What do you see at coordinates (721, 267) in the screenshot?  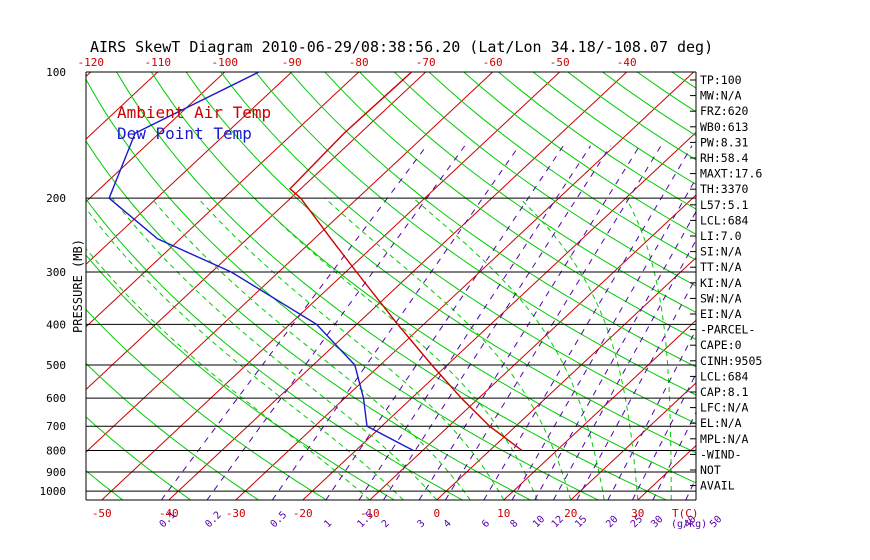 I see `panel-entry: TT:N/A` at bounding box center [721, 267].